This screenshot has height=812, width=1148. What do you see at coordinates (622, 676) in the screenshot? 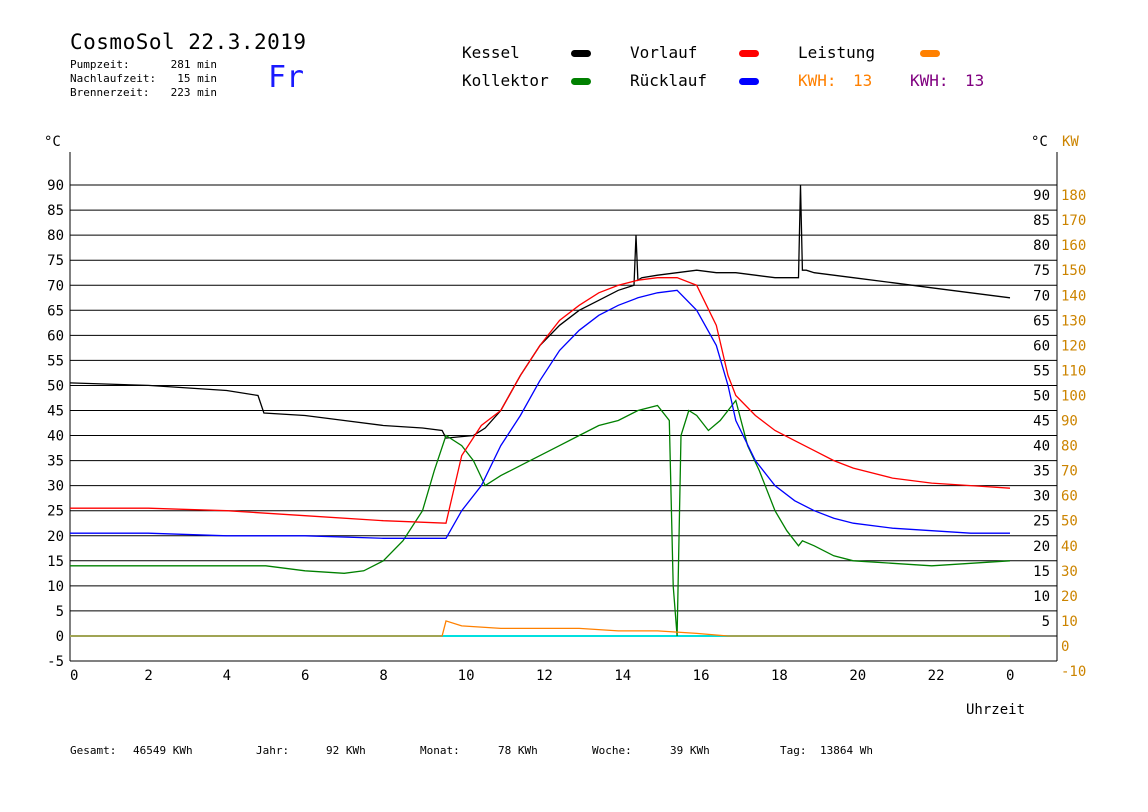
I see `x-tick-label: 14` at bounding box center [622, 676].